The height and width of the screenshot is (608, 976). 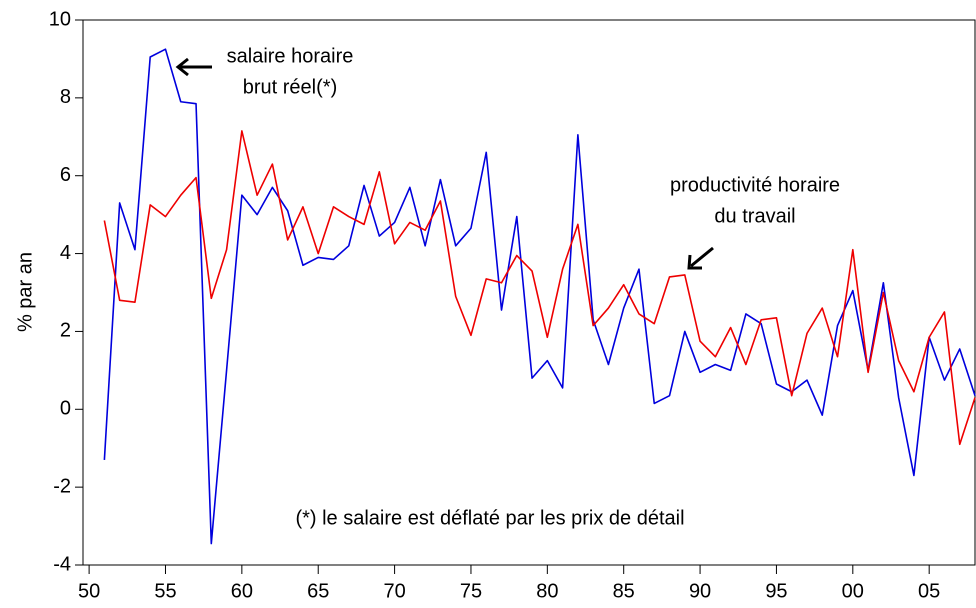 I want to click on x-tick-label: 05, so click(x=929, y=591).